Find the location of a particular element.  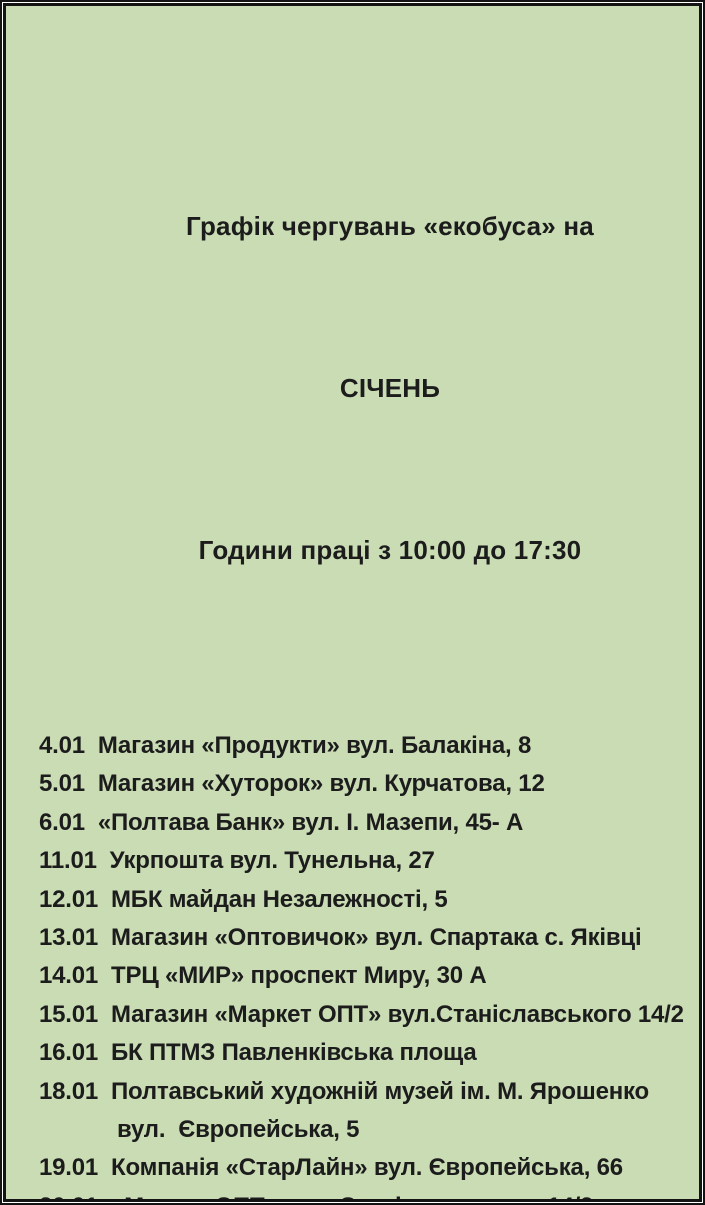

poster-working-hours: Години праці з 10:00 до 17:30 is located at coordinates (390, 550).